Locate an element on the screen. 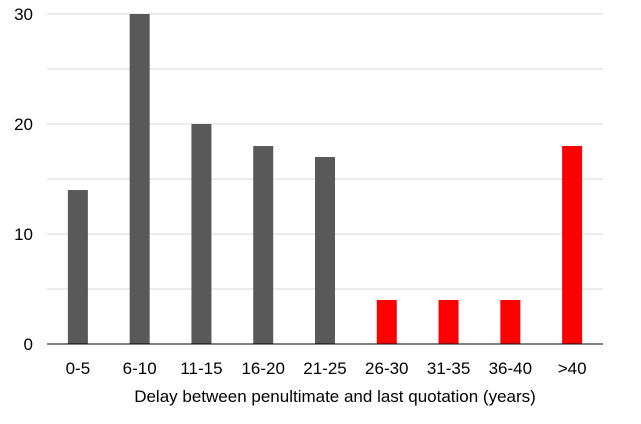  x-tick-label: 21-25 is located at coordinates (324, 368).